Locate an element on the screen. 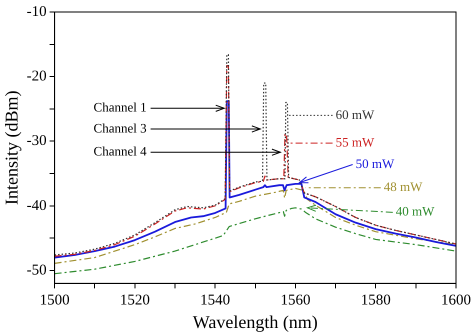  y-tick-label: -50 is located at coordinates (36, 270).